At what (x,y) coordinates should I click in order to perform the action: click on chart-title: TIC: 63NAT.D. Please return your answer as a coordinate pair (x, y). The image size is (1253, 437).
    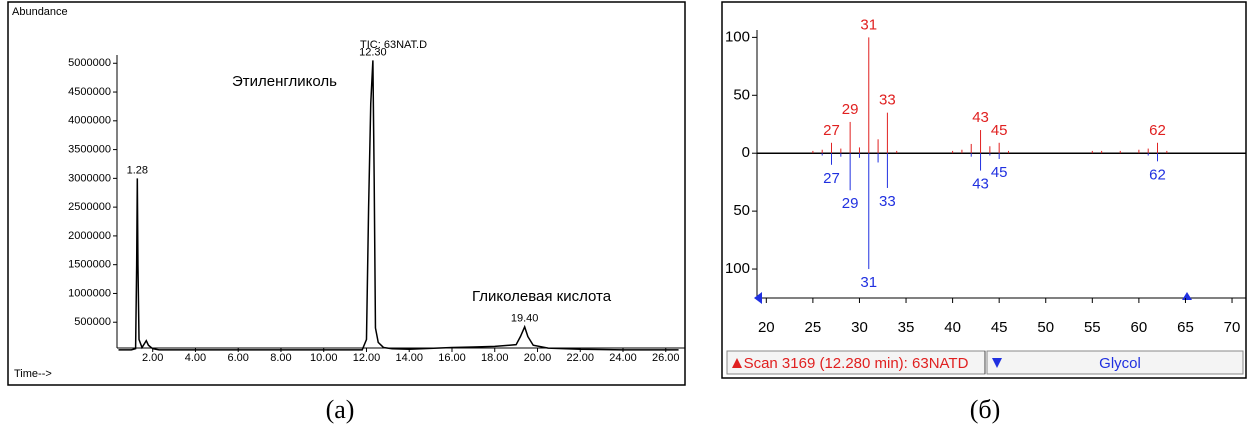
    Looking at the image, I should click on (393, 45).